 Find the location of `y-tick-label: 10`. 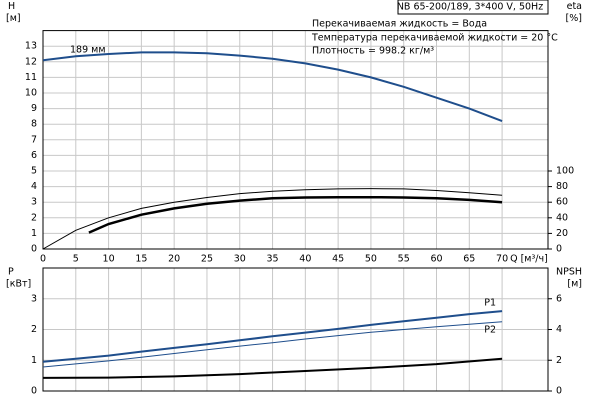

y-tick-label: 10 is located at coordinates (31, 93).